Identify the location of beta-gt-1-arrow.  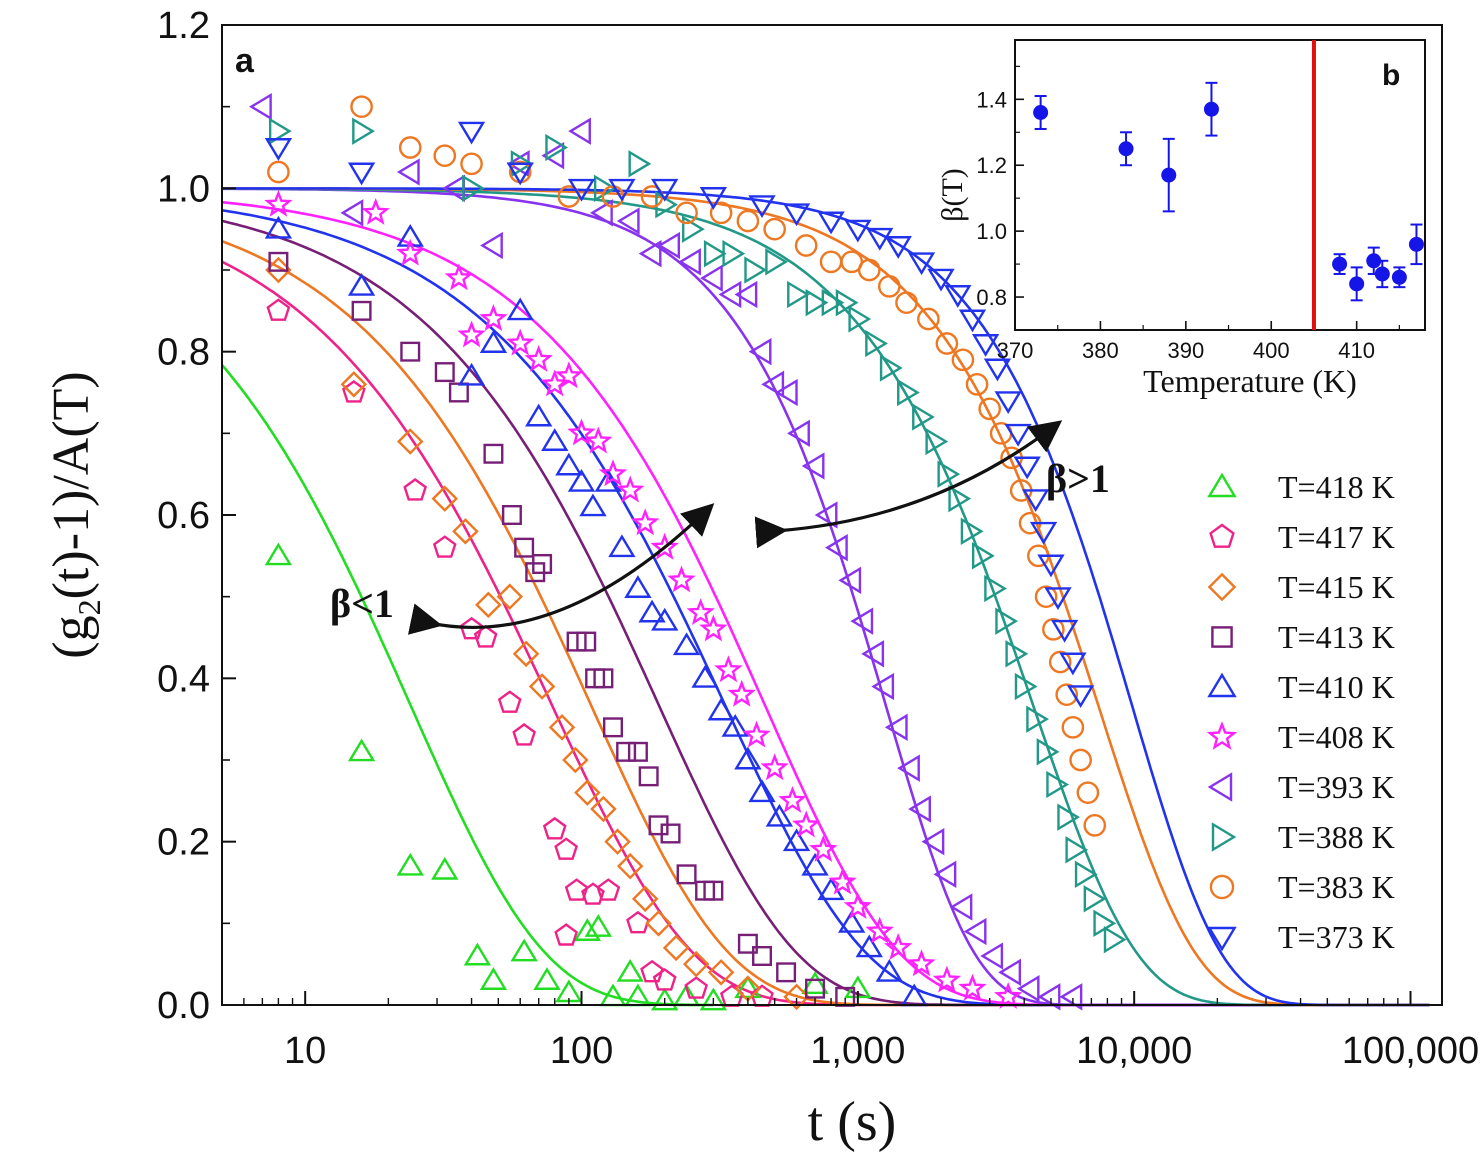
(908, 484).